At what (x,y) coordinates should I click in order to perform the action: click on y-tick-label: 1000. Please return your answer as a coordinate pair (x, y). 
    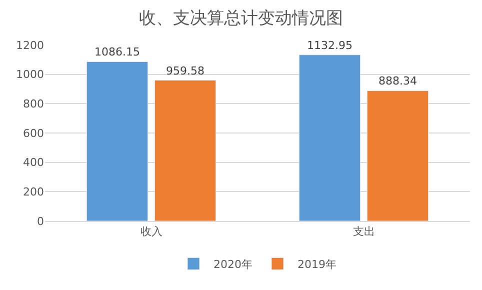
    Looking at the image, I should click on (30, 75).